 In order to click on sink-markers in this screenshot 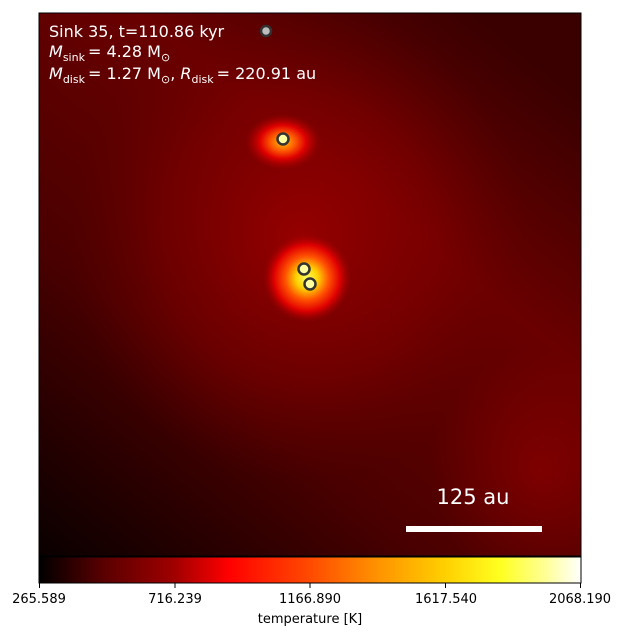, I will do `click(288, 157)`.